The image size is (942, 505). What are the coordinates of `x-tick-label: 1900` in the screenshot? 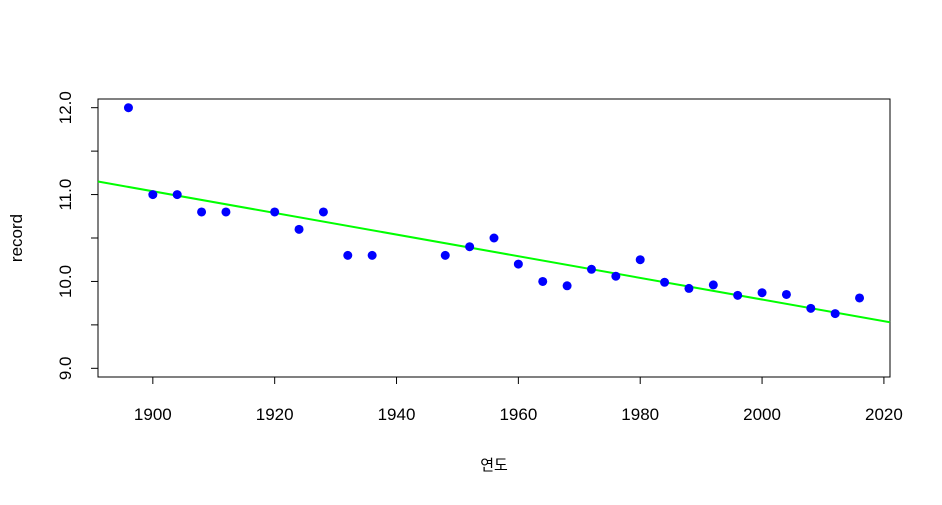 It's located at (153, 414).